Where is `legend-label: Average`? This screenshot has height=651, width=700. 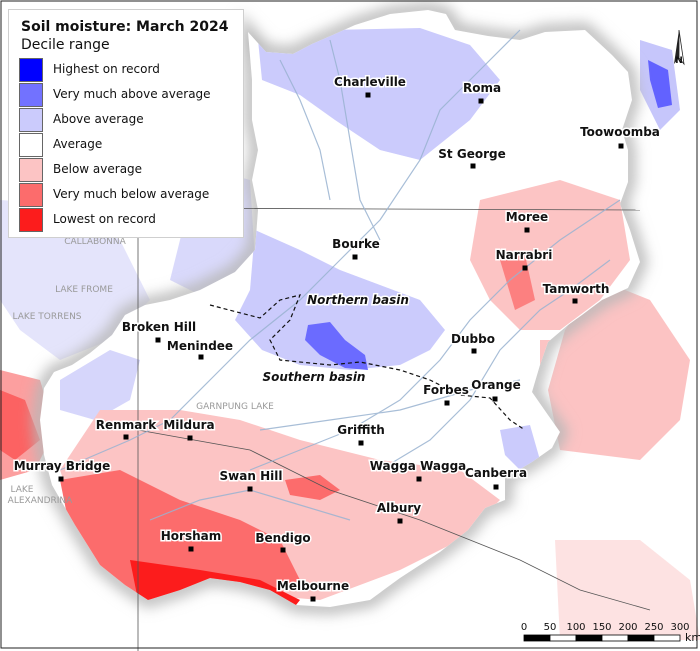
legend-label: Average is located at coordinates (78, 144).